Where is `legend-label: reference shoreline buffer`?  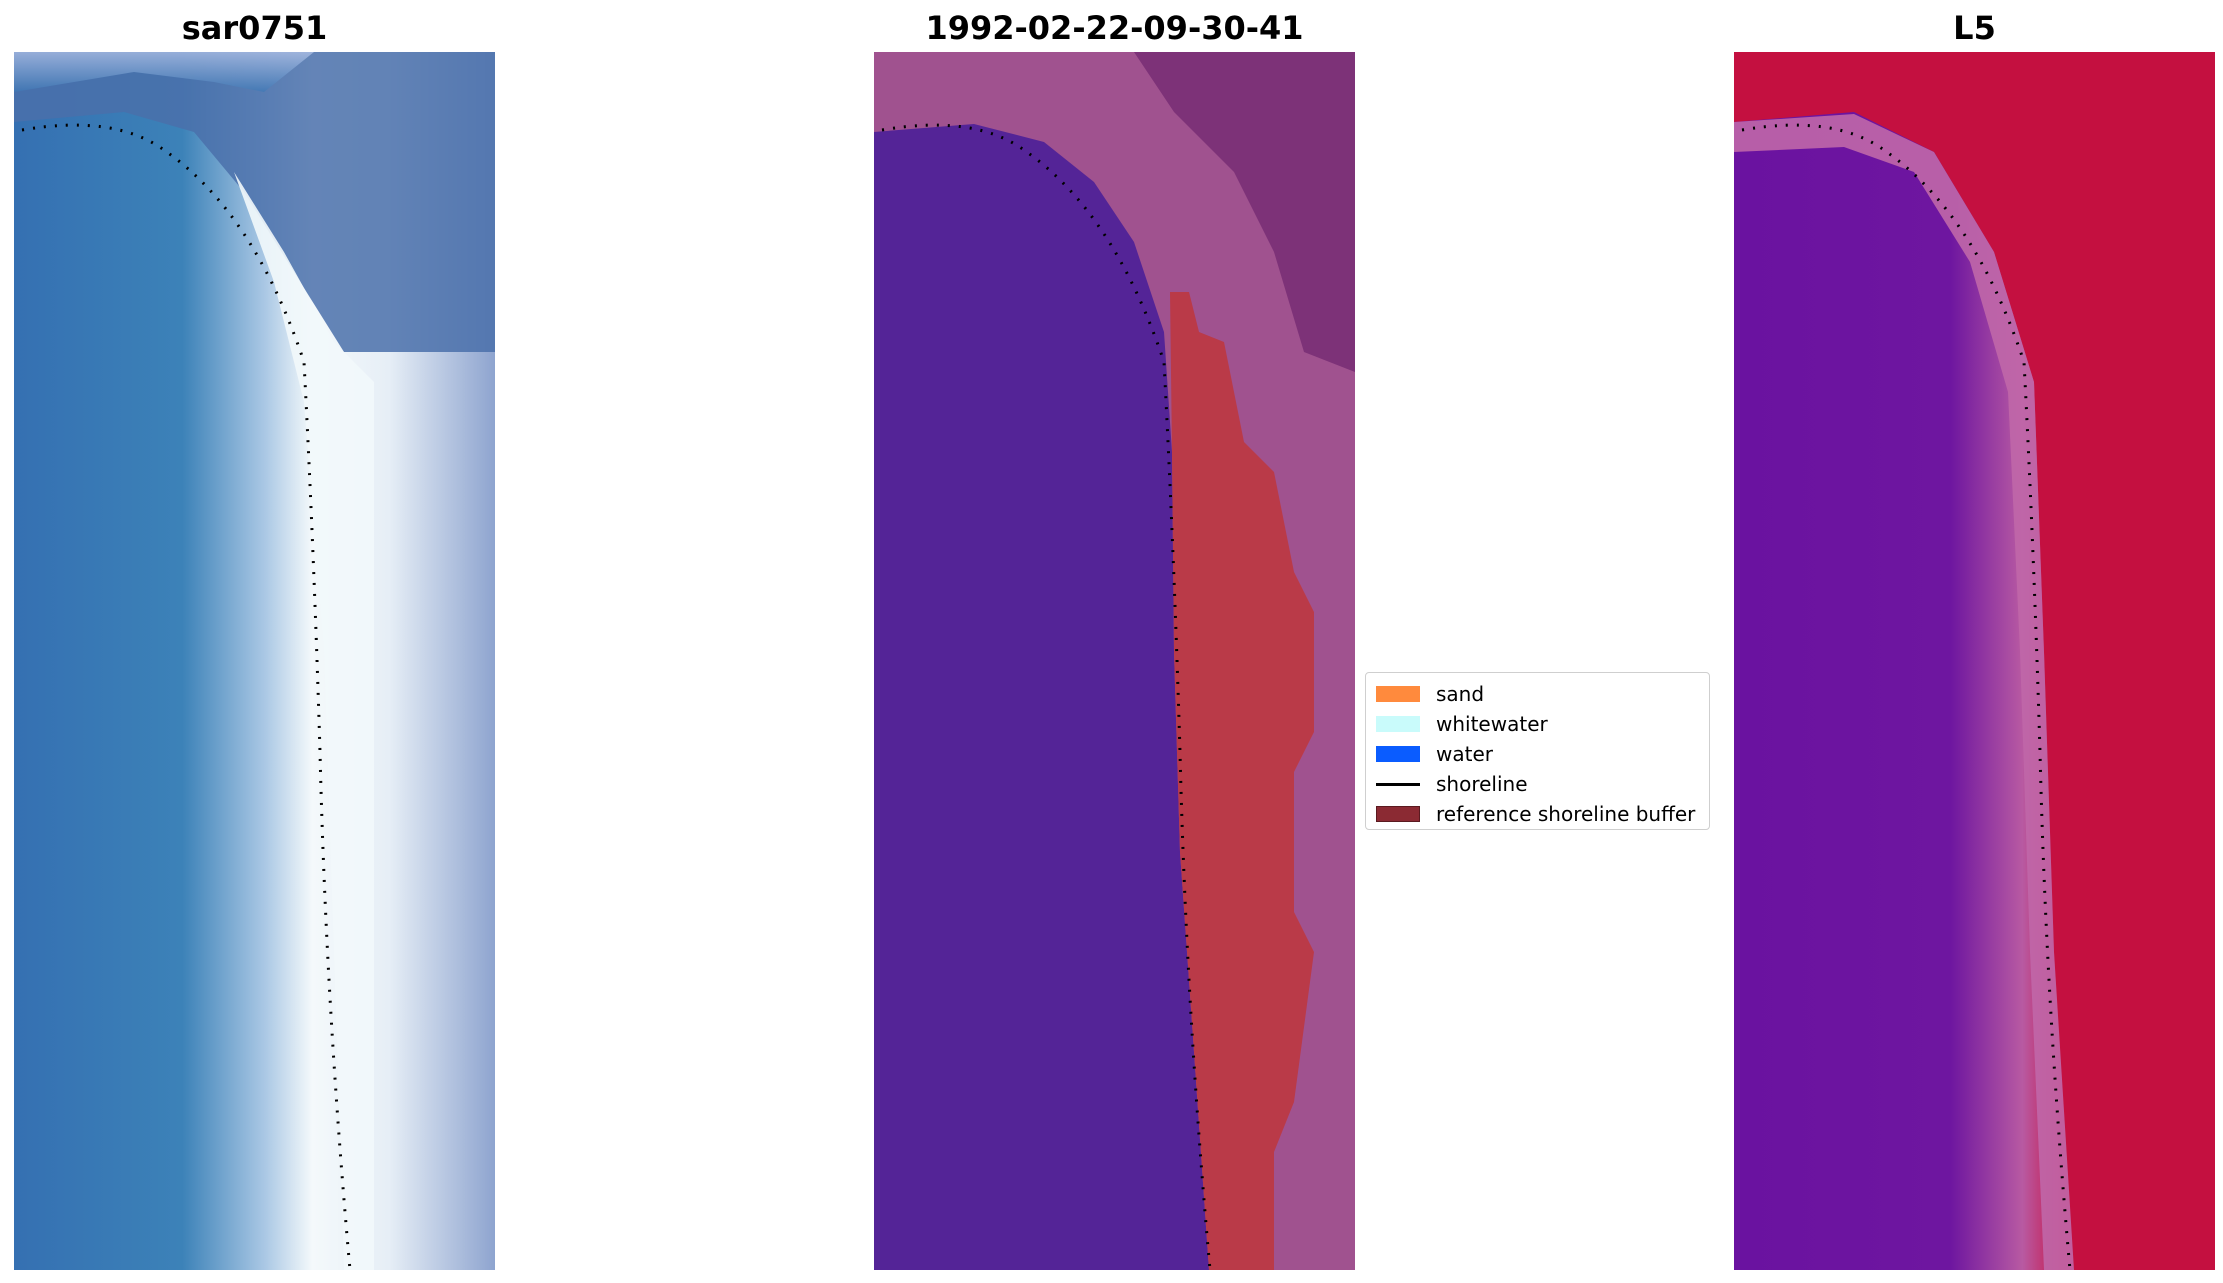
legend-label: reference shoreline buffer is located at coordinates (1566, 814).